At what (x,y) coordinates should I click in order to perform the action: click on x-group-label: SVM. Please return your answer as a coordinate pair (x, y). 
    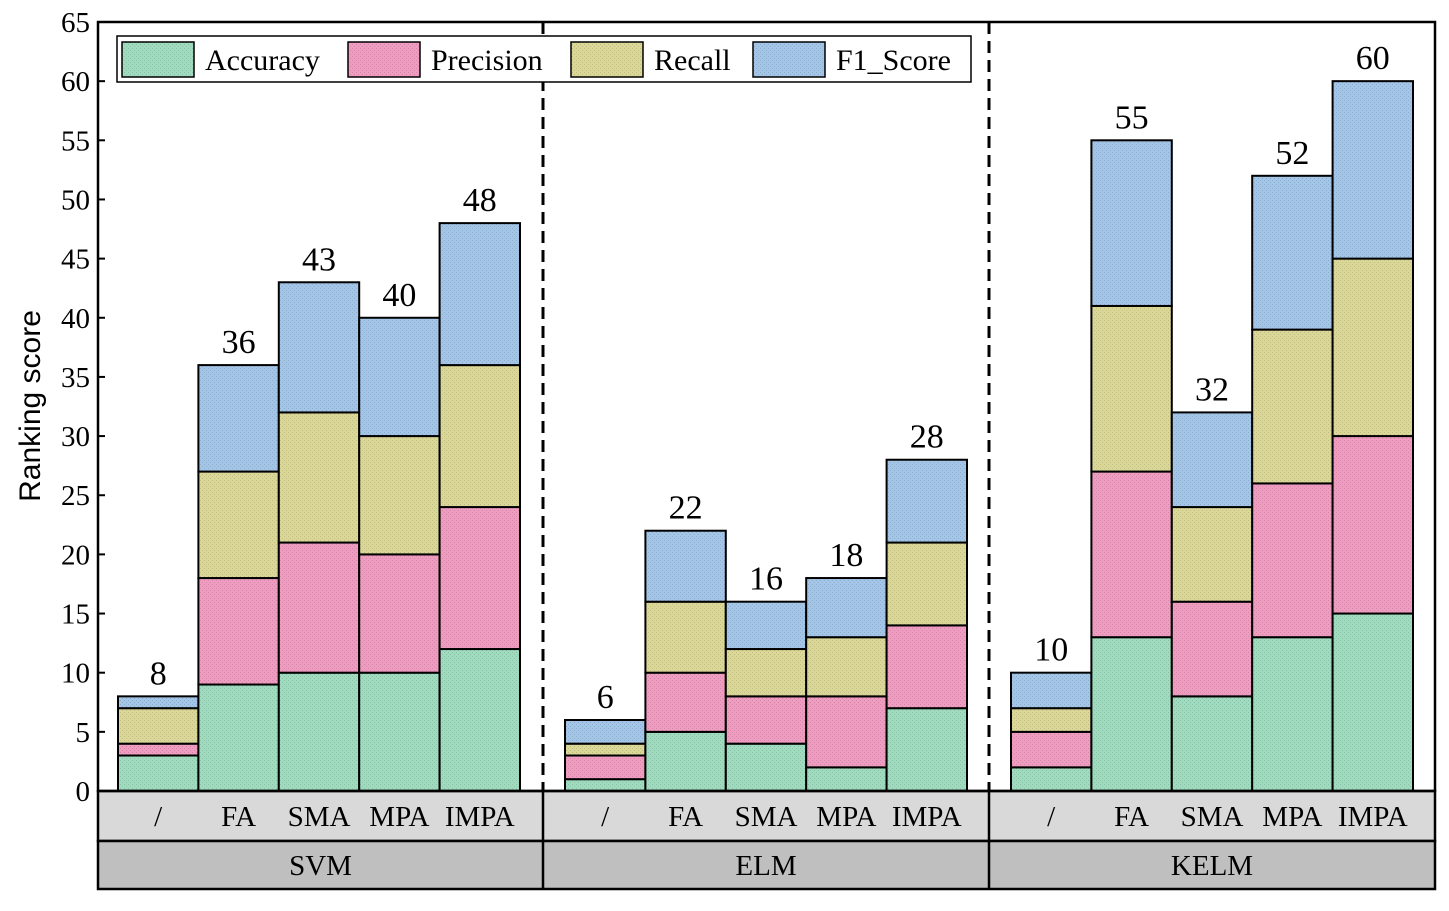
    Looking at the image, I should click on (320, 866).